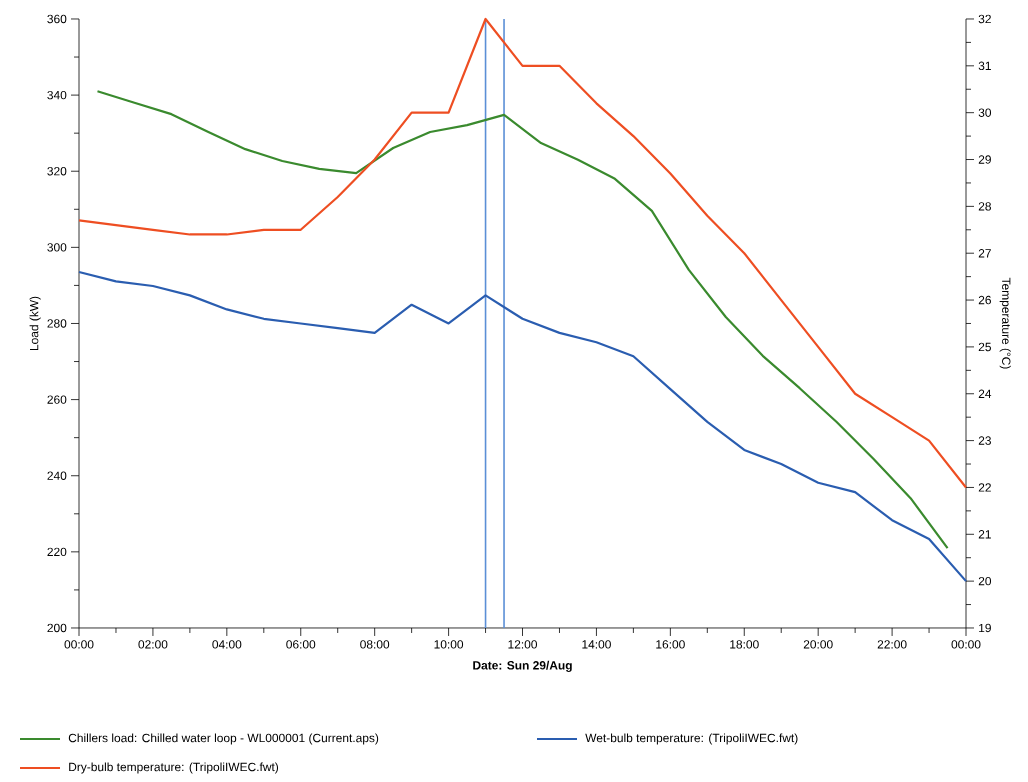 The height and width of the screenshot is (782, 1028). I want to click on y2-tick-label: 27, so click(984, 253).